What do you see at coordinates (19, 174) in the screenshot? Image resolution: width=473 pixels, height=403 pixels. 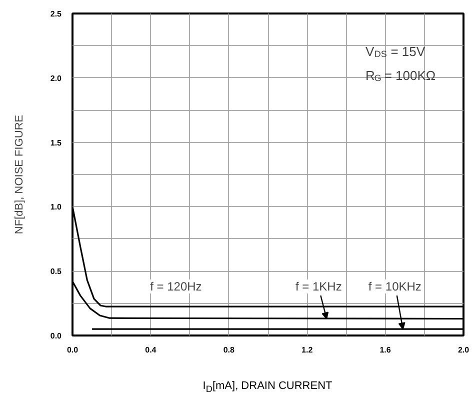 I see `y-axis-title: NF[dB], NOISE FIGURE` at bounding box center [19, 174].